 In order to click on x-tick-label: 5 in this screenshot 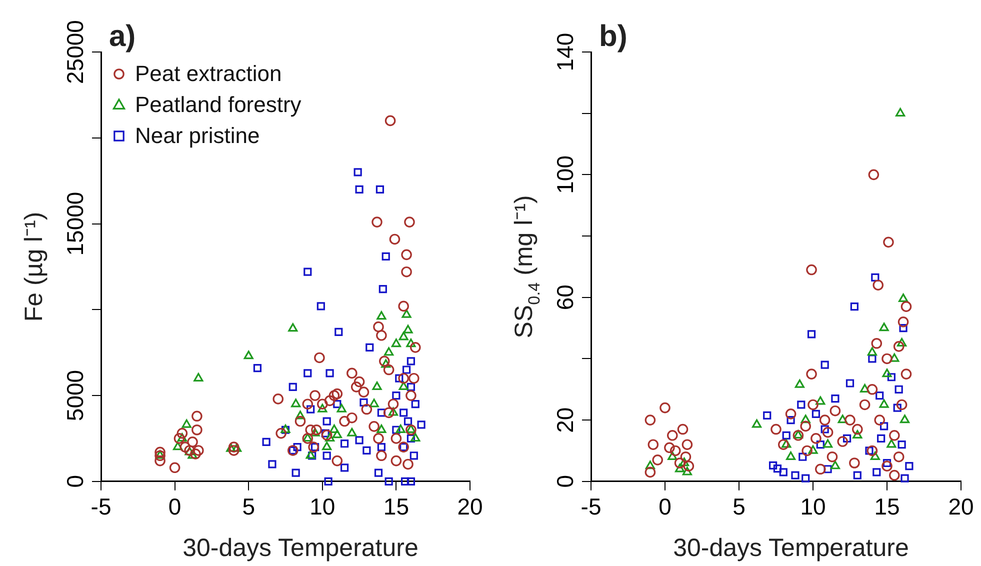, I will do `click(248, 507)`.